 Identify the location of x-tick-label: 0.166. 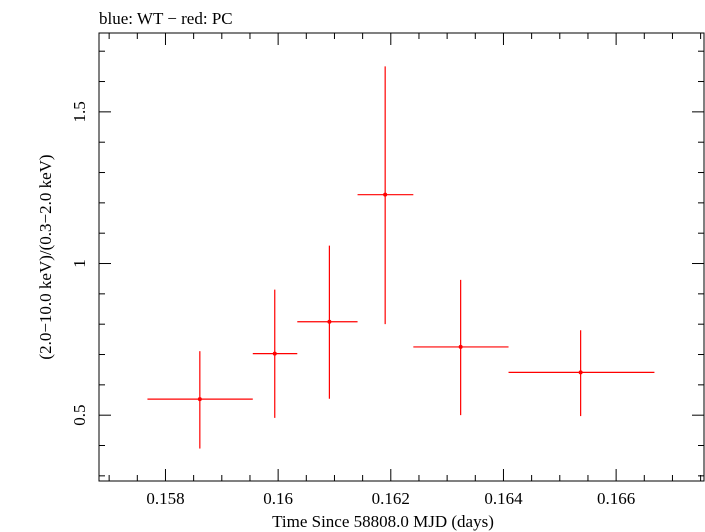
(616, 498).